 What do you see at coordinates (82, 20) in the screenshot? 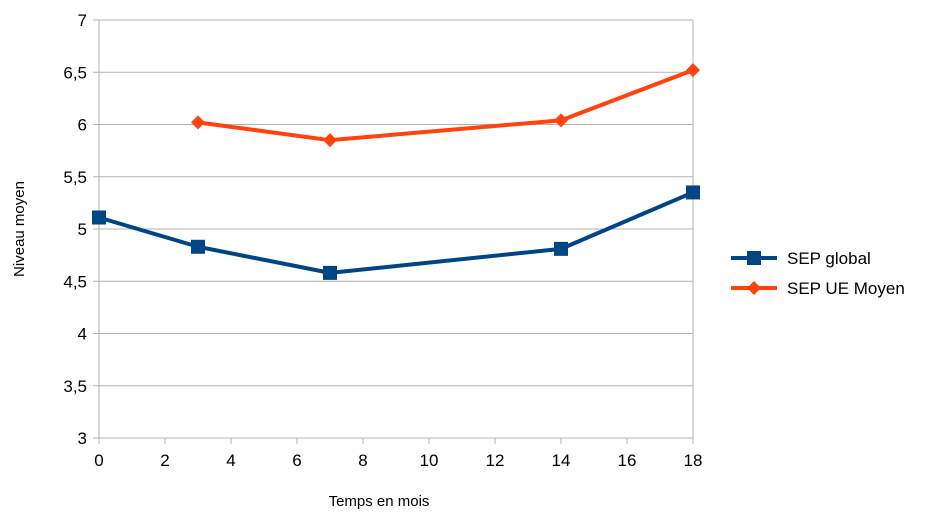
I see `y-tick-label: 7` at bounding box center [82, 20].